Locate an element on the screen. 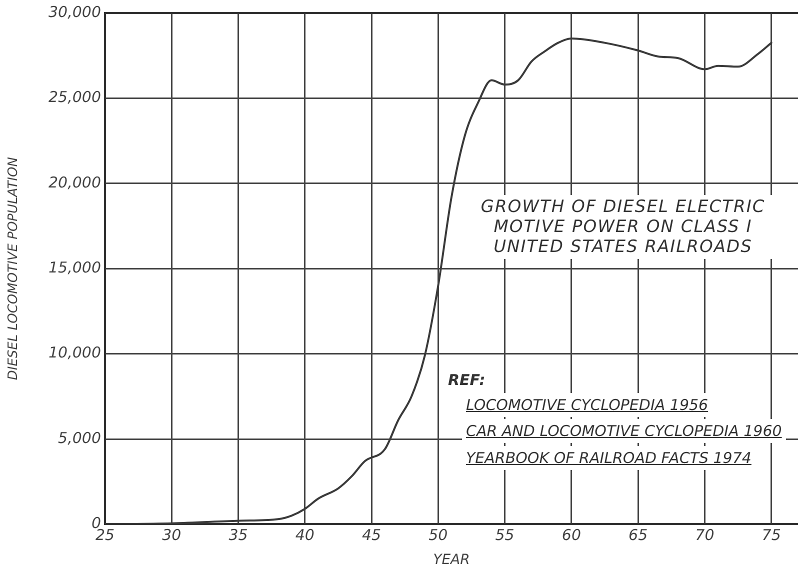 The image size is (798, 577). x-tick-label: 45 is located at coordinates (372, 535).